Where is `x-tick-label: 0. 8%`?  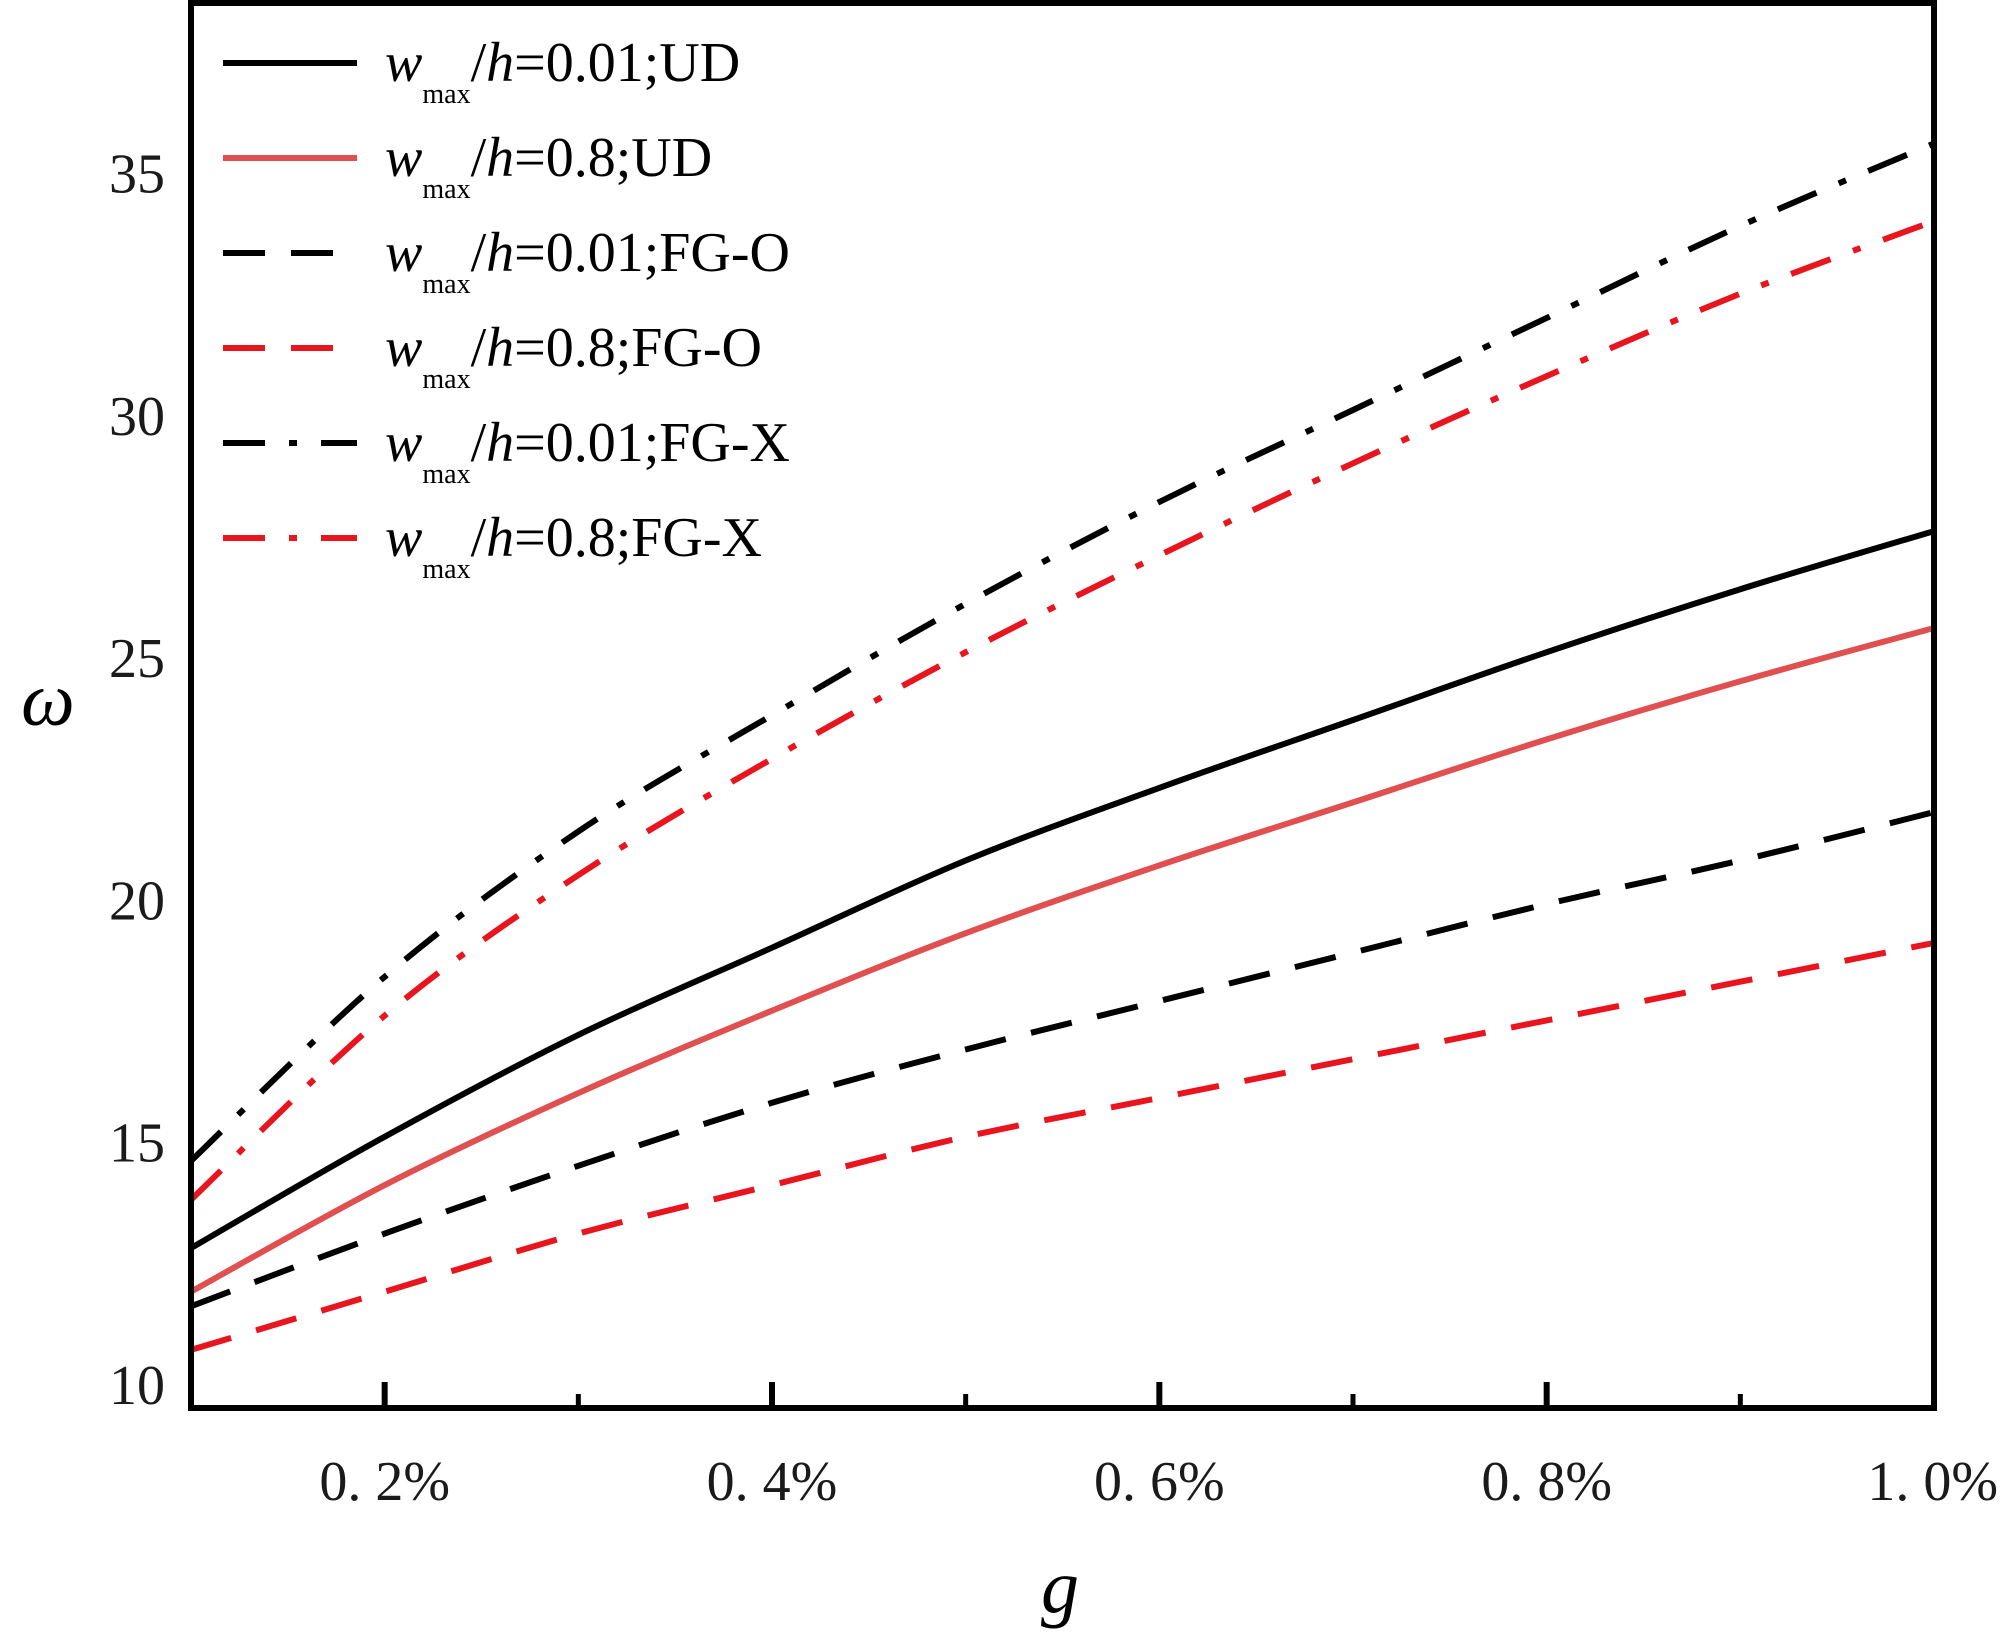
x-tick-label: 0. 8% is located at coordinates (1546, 1482).